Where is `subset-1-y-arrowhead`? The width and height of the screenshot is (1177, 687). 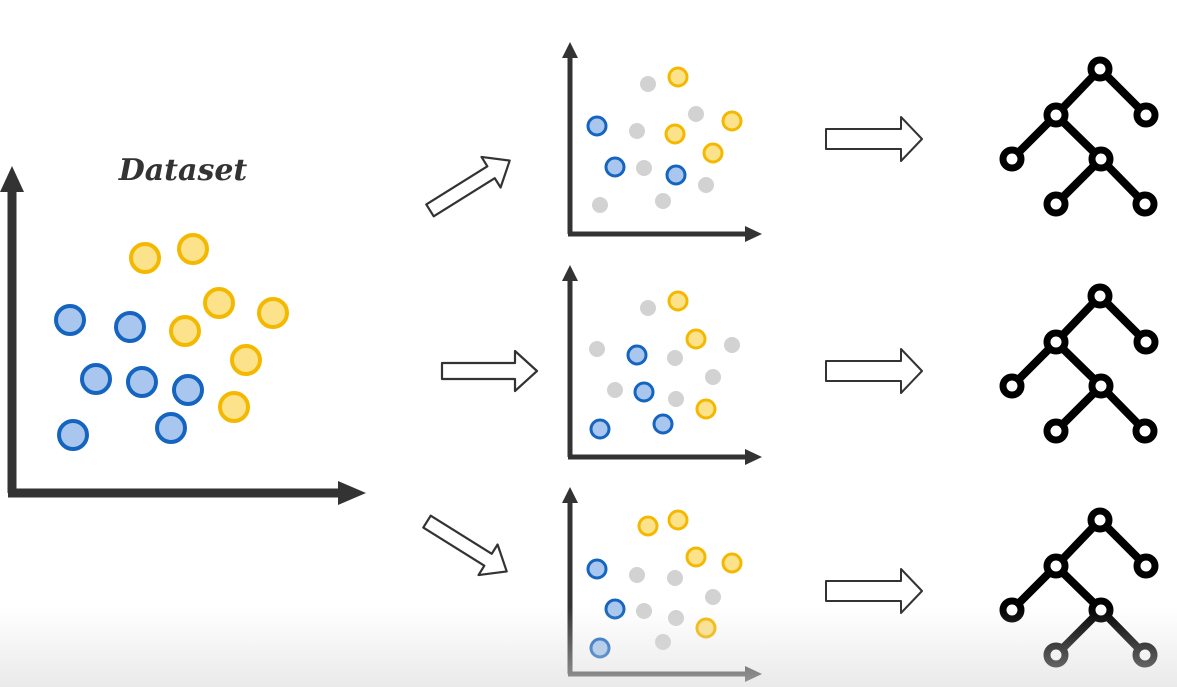 subset-1-y-arrowhead is located at coordinates (570, 50).